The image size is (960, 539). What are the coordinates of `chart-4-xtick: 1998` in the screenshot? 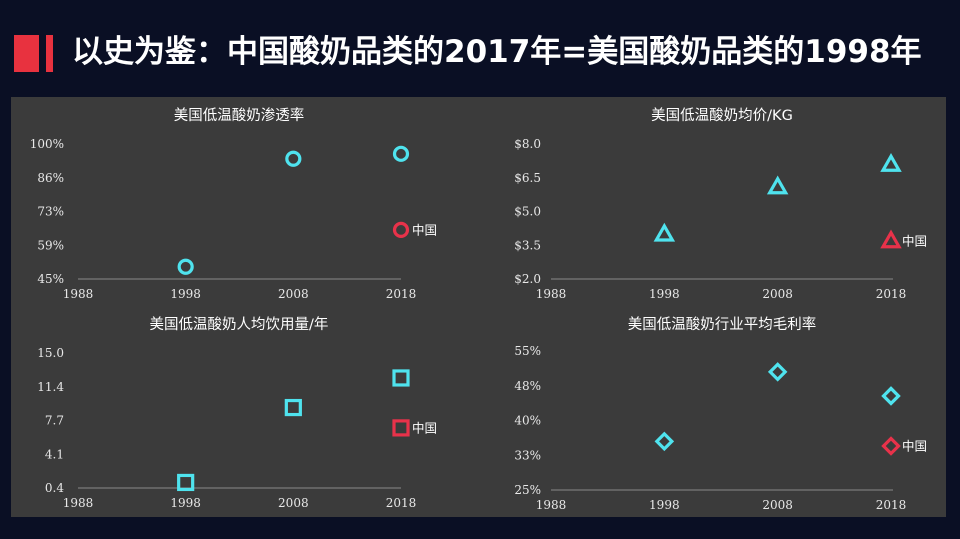 It's located at (664, 505).